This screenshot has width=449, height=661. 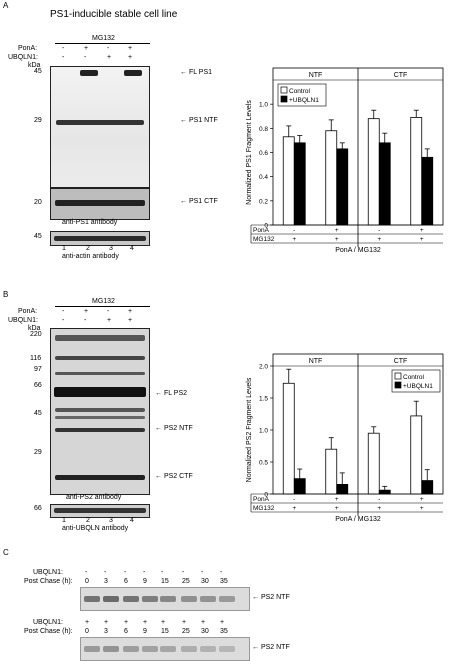 I want to click on b-band-fl, so click(x=100, y=392).